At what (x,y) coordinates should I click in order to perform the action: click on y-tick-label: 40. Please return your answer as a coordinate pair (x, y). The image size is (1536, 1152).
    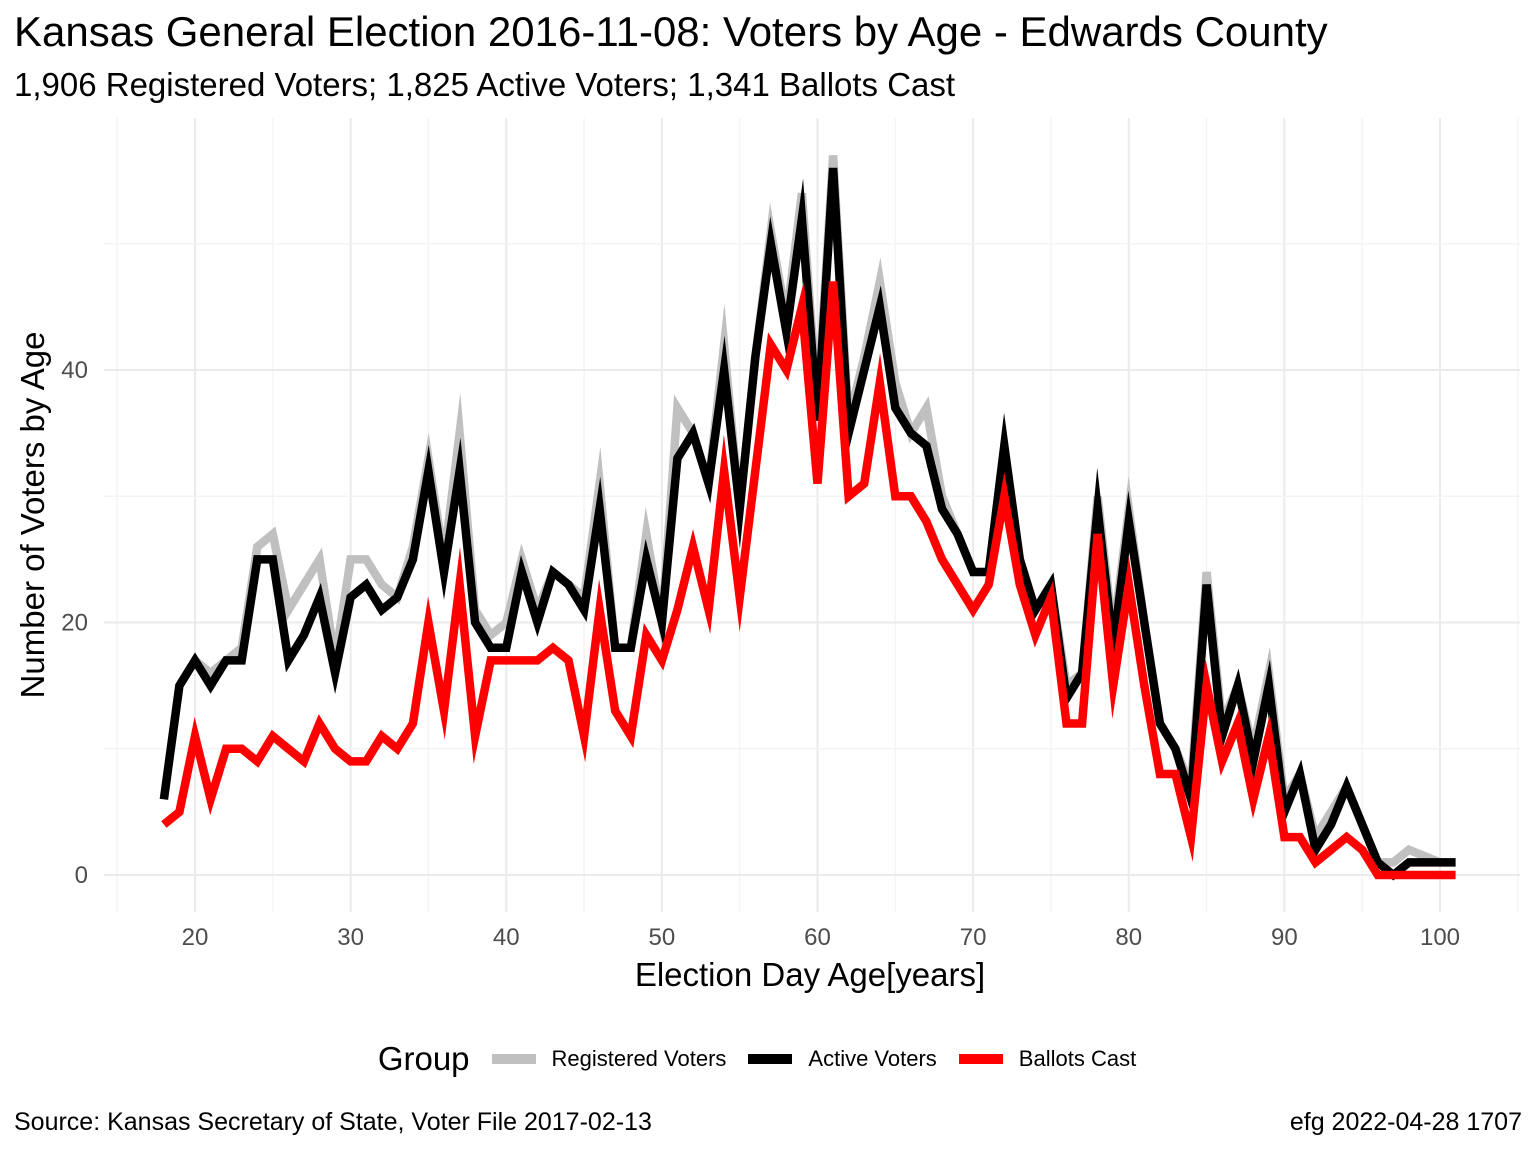
    Looking at the image, I should click on (74, 370).